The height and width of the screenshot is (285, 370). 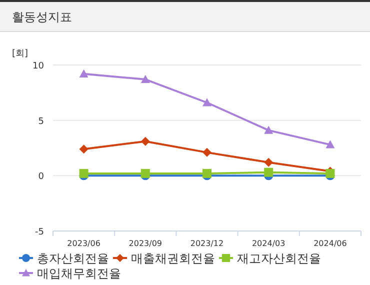 What do you see at coordinates (38, 67) in the screenshot?
I see `y-tick-label: 10` at bounding box center [38, 67].